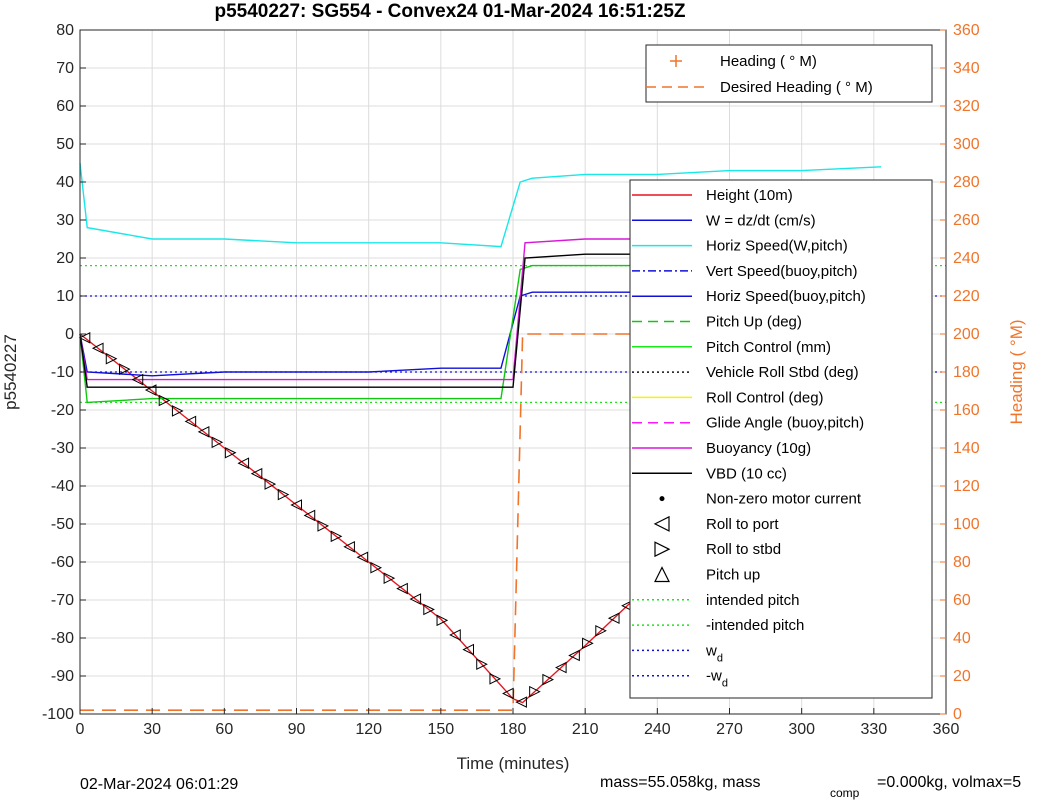  I want to click on legend-label-11: VBD (10 cc), so click(746, 473).